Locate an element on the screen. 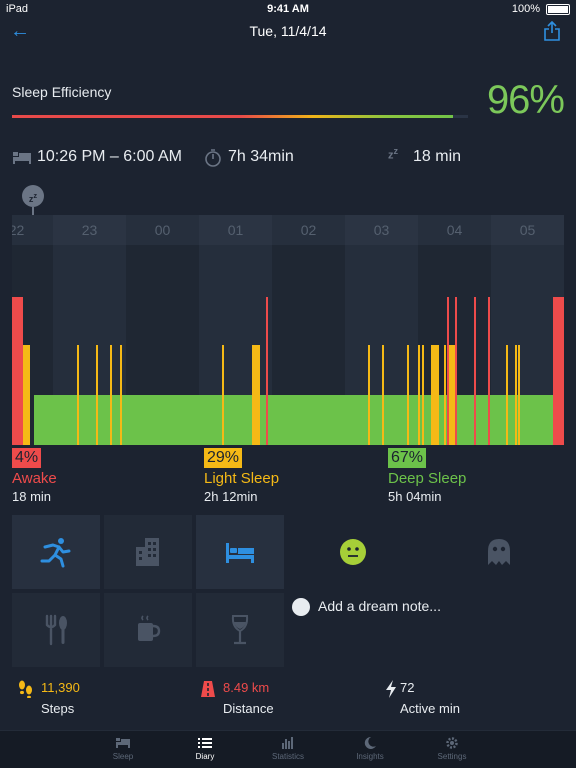 The width and height of the screenshot is (576, 768). tag-city is located at coordinates (148, 552).